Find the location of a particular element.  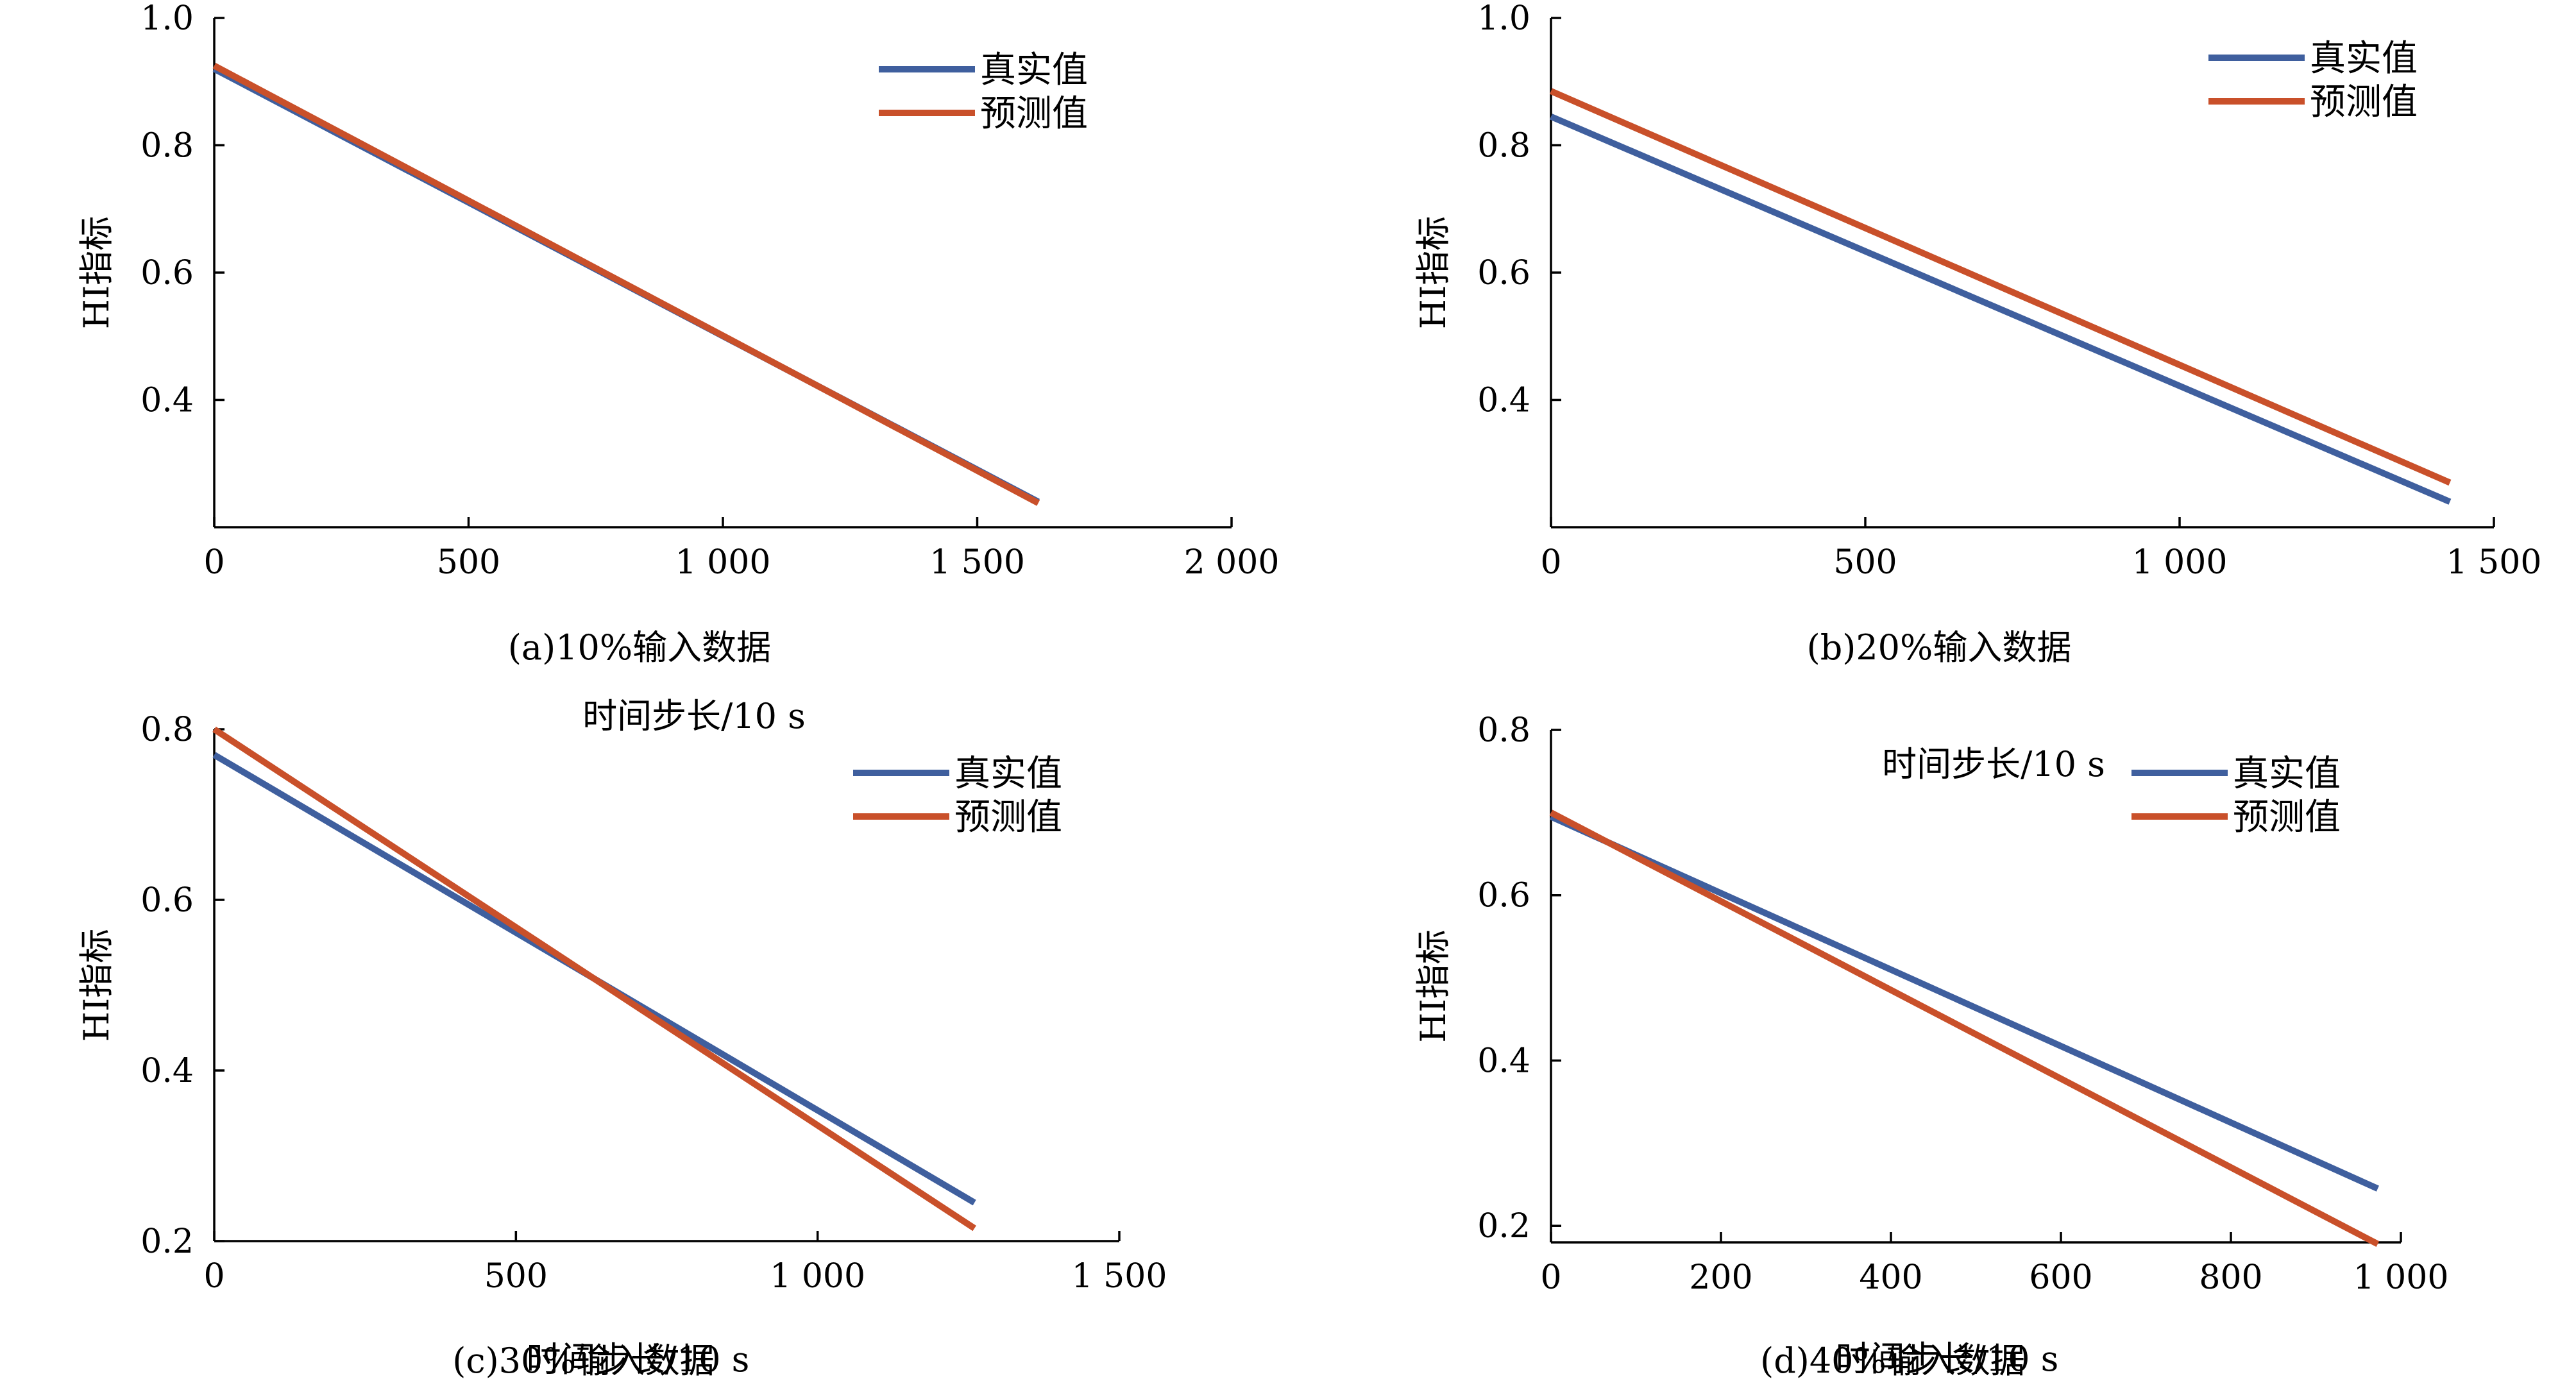

x-tick-label: 400 is located at coordinates (1890, 1277).